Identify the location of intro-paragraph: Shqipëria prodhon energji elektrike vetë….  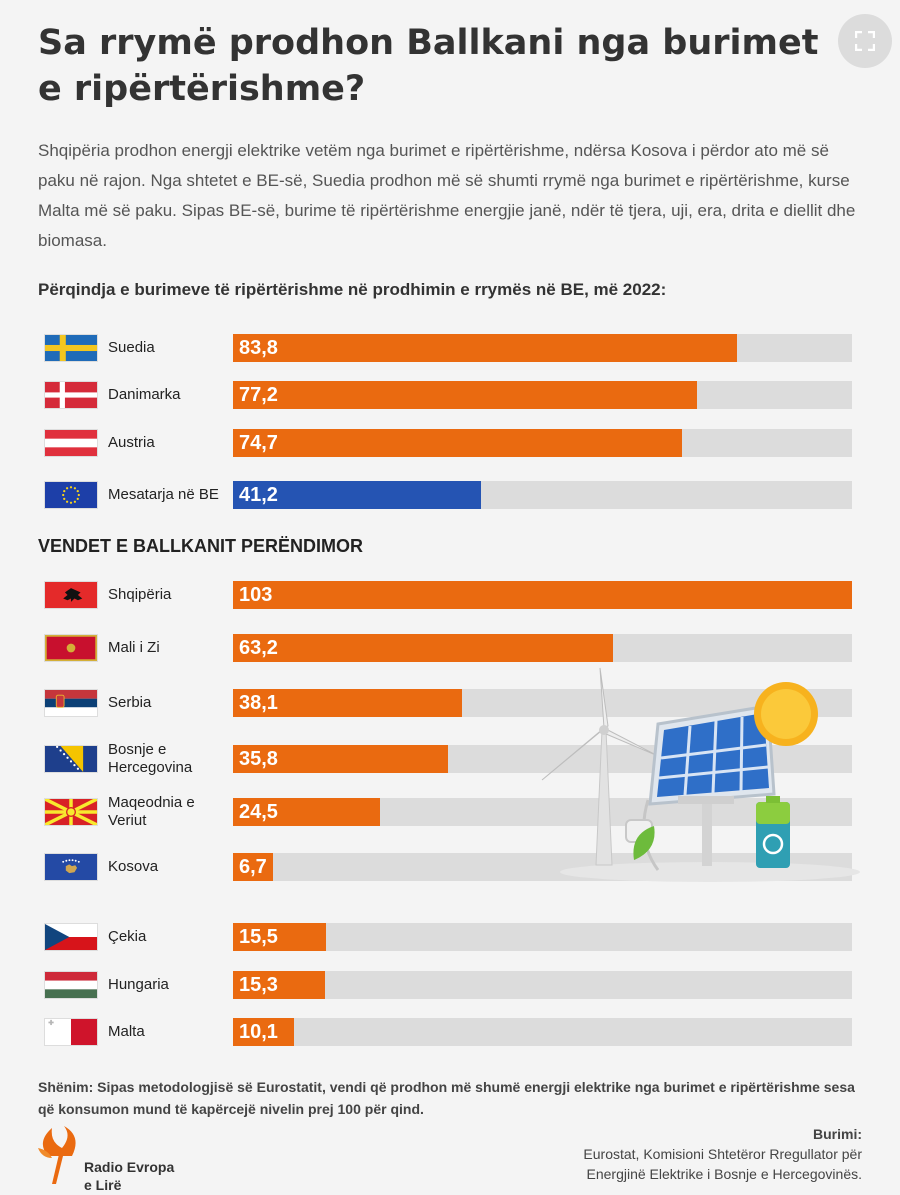
(447, 195).